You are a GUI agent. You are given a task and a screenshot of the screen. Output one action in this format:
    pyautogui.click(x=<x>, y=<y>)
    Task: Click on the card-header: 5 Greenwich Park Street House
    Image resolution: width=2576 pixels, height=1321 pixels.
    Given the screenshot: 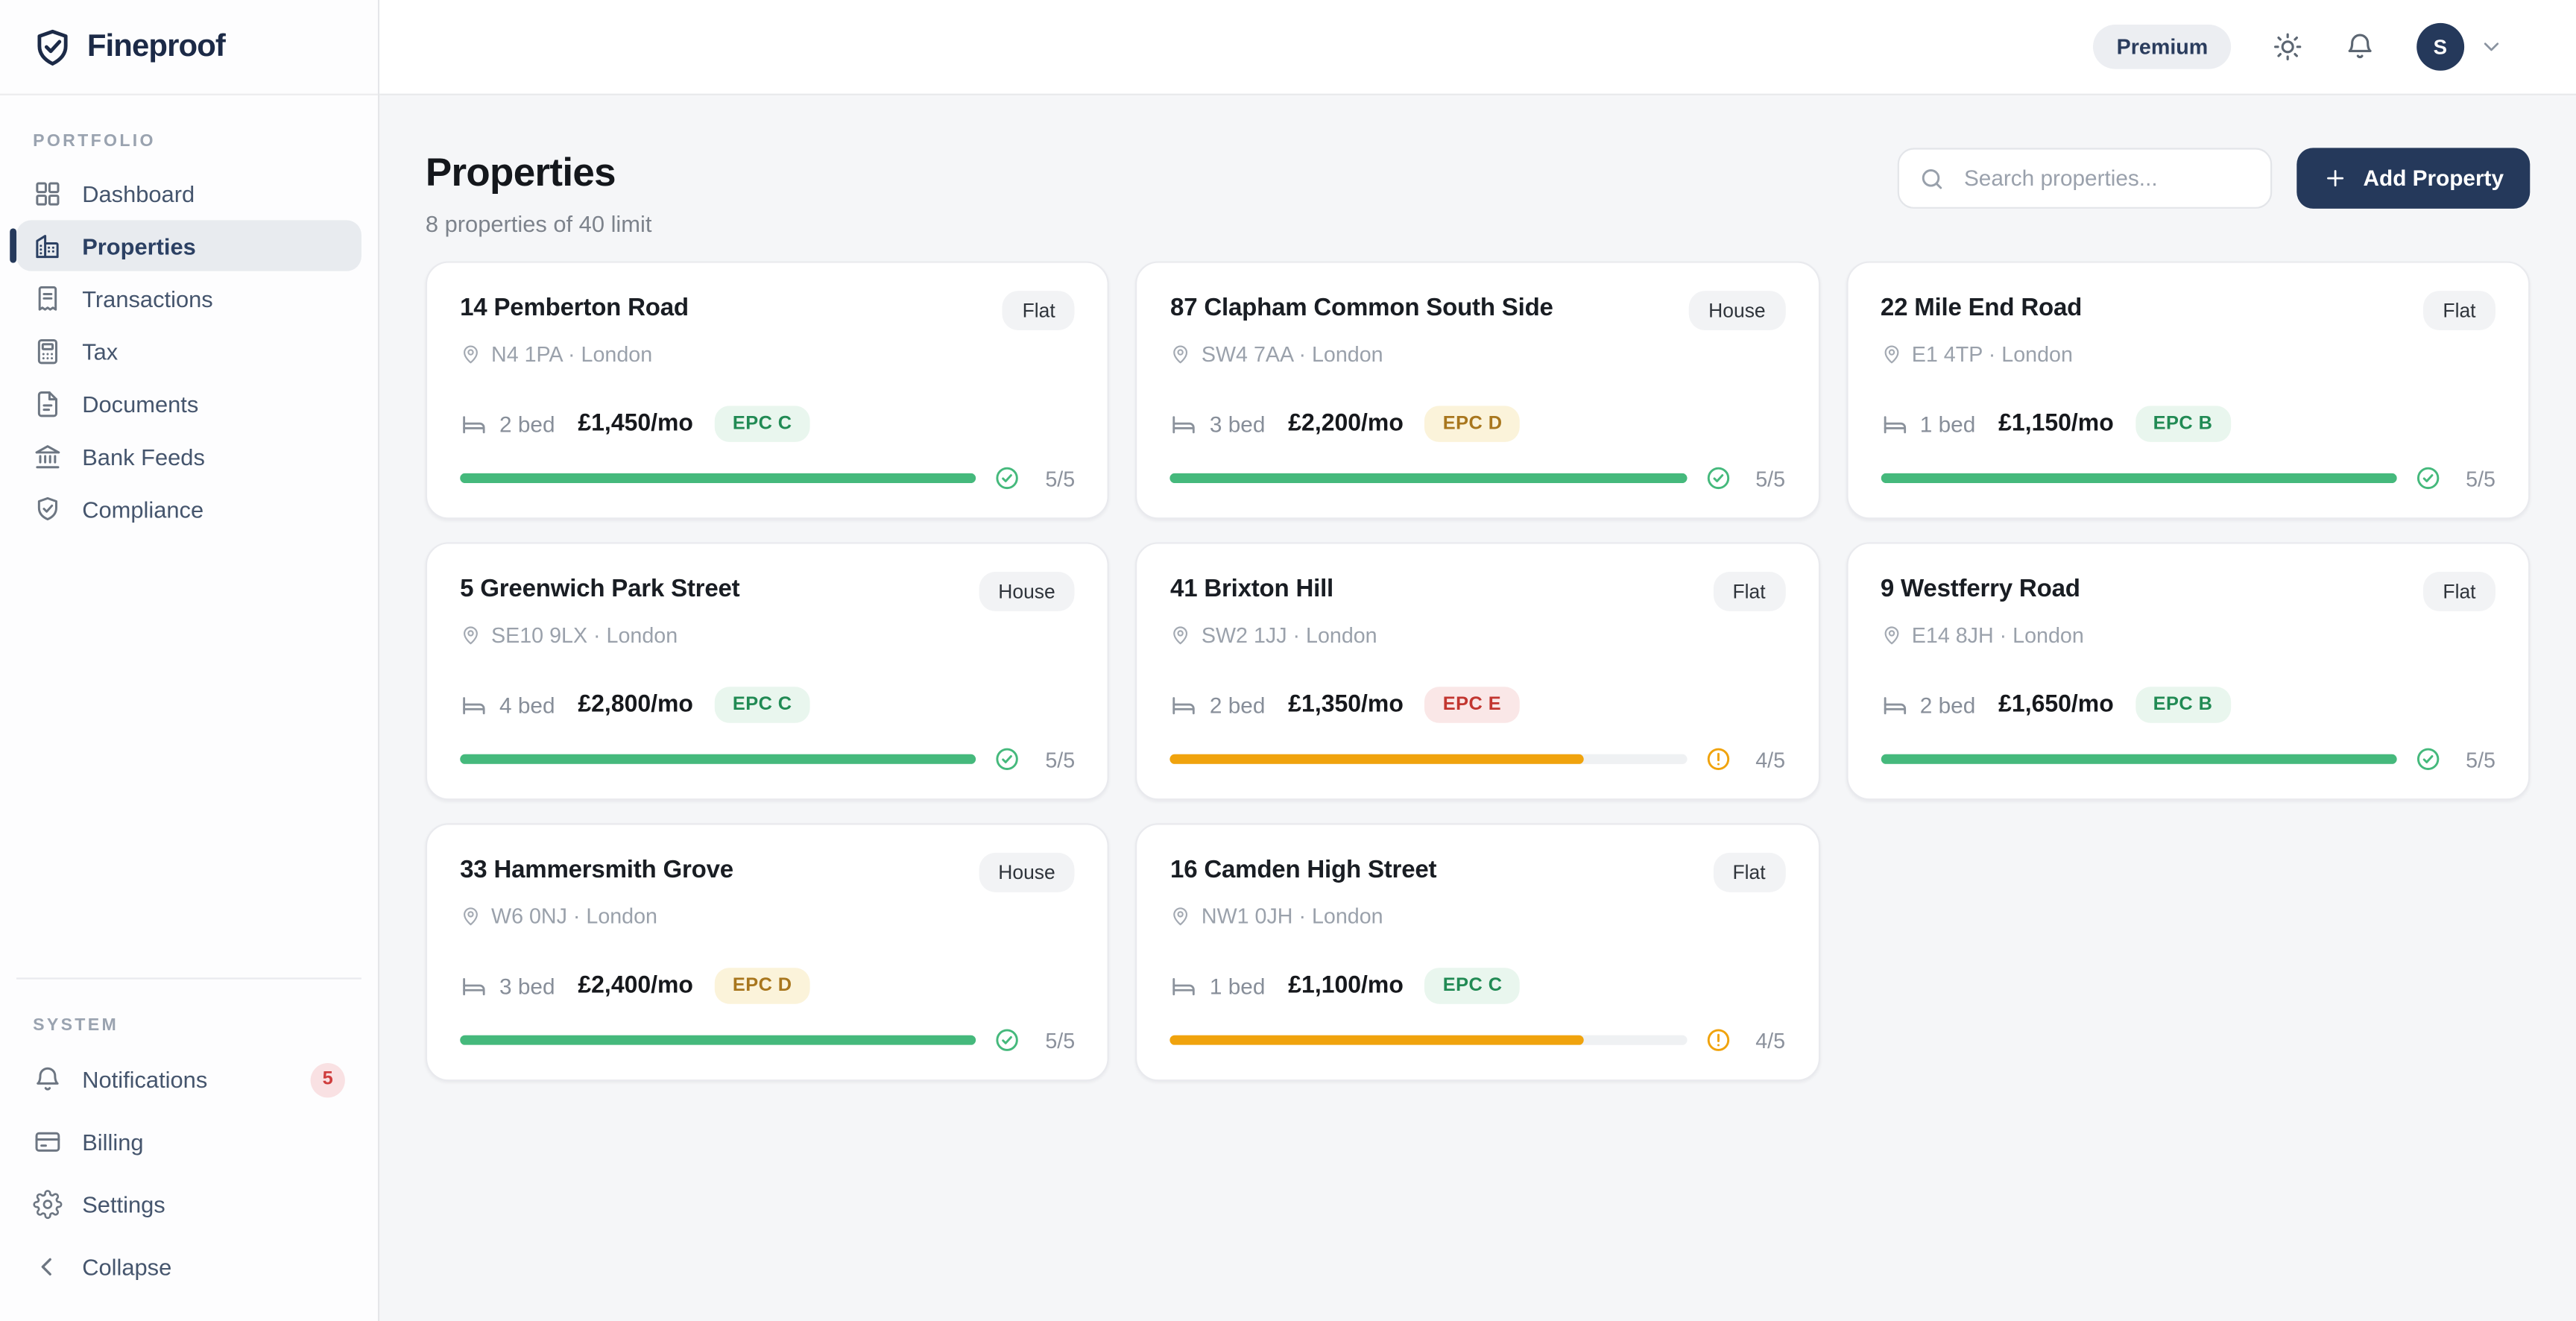 What is the action you would take?
    pyautogui.click(x=768, y=591)
    